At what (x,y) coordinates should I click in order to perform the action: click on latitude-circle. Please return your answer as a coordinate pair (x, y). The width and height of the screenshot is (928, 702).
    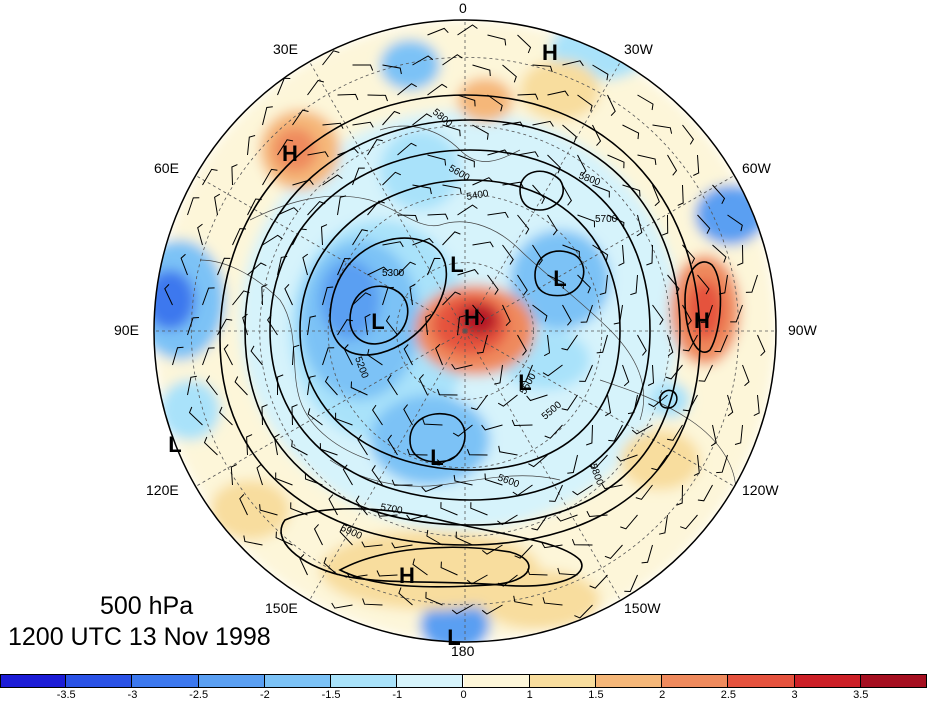
    Looking at the image, I should click on (465, 331).